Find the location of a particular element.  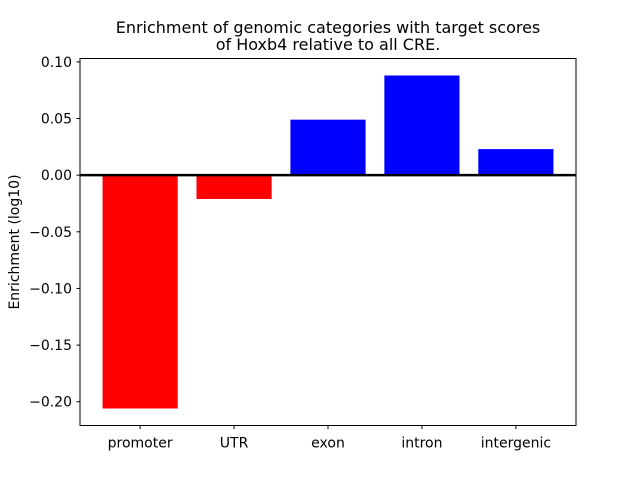

y-tick-label: −0.20 is located at coordinates (50, 403).